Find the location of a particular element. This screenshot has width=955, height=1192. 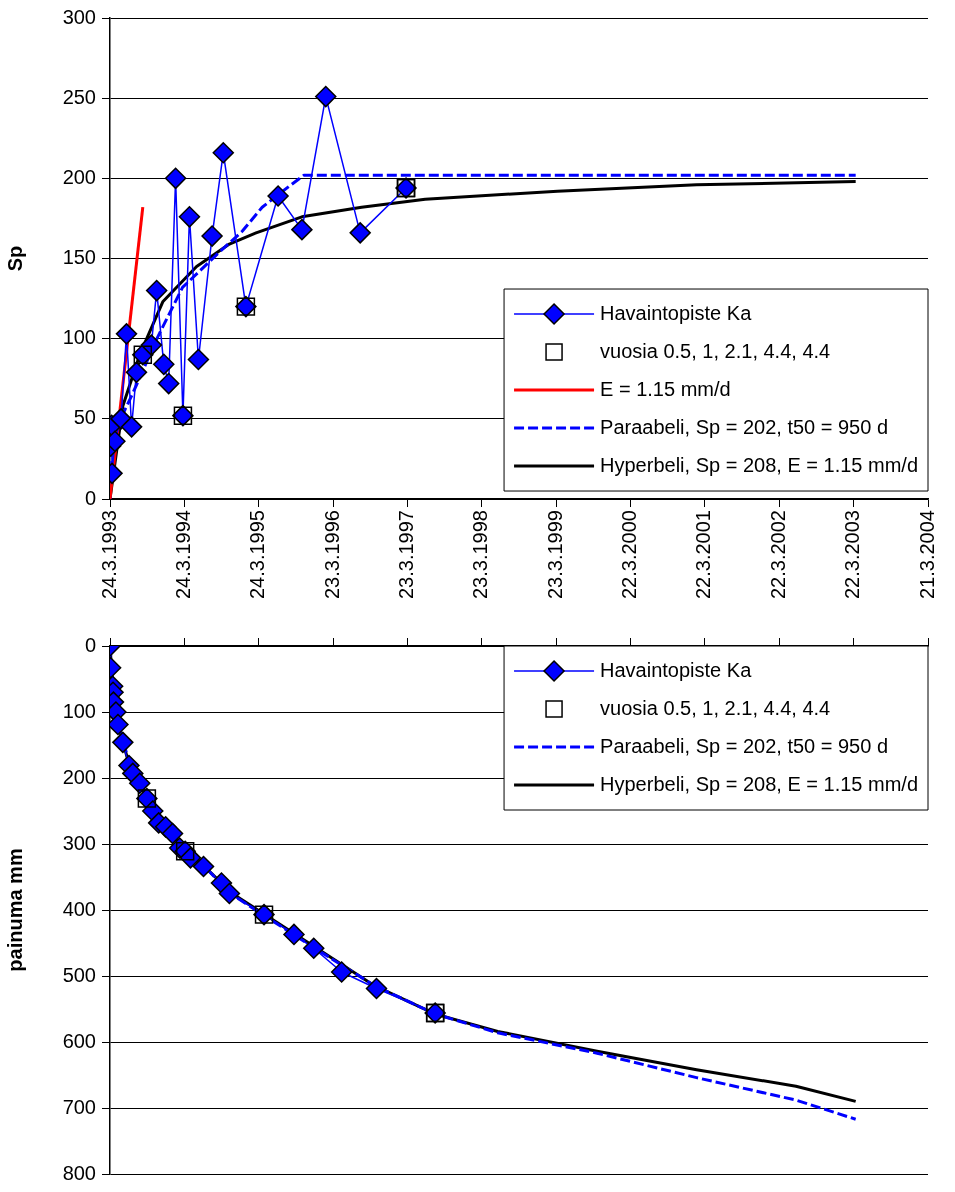

x-tick-label: 24.3.1995 is located at coordinates (257, 555).